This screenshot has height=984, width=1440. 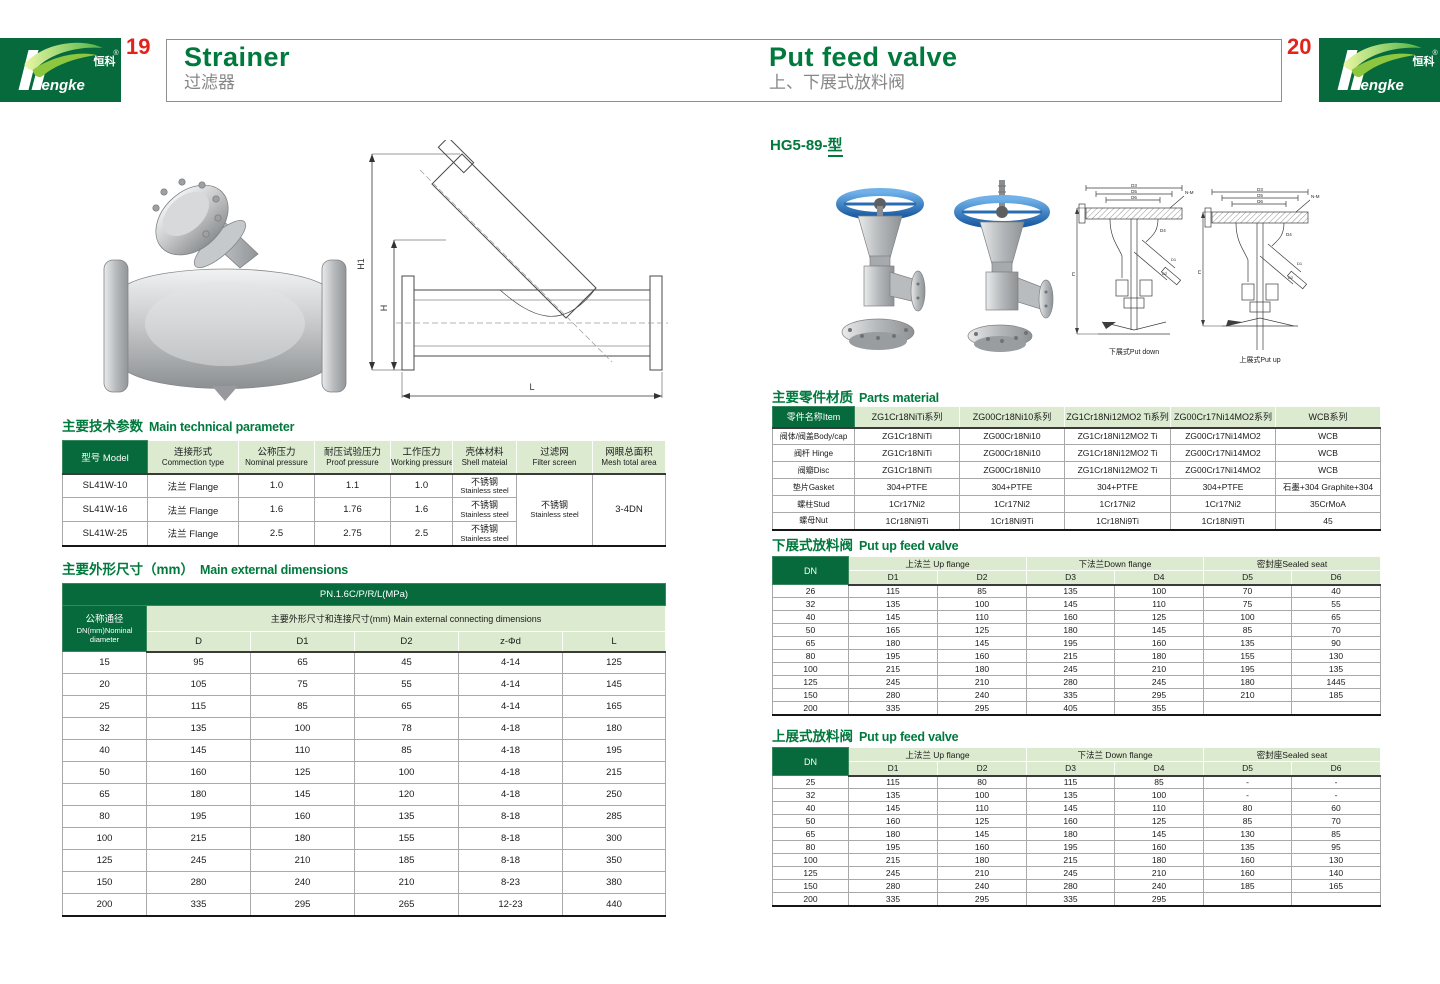 What do you see at coordinates (1159, 769) in the screenshot?
I see `col-header-d4: D4` at bounding box center [1159, 769].